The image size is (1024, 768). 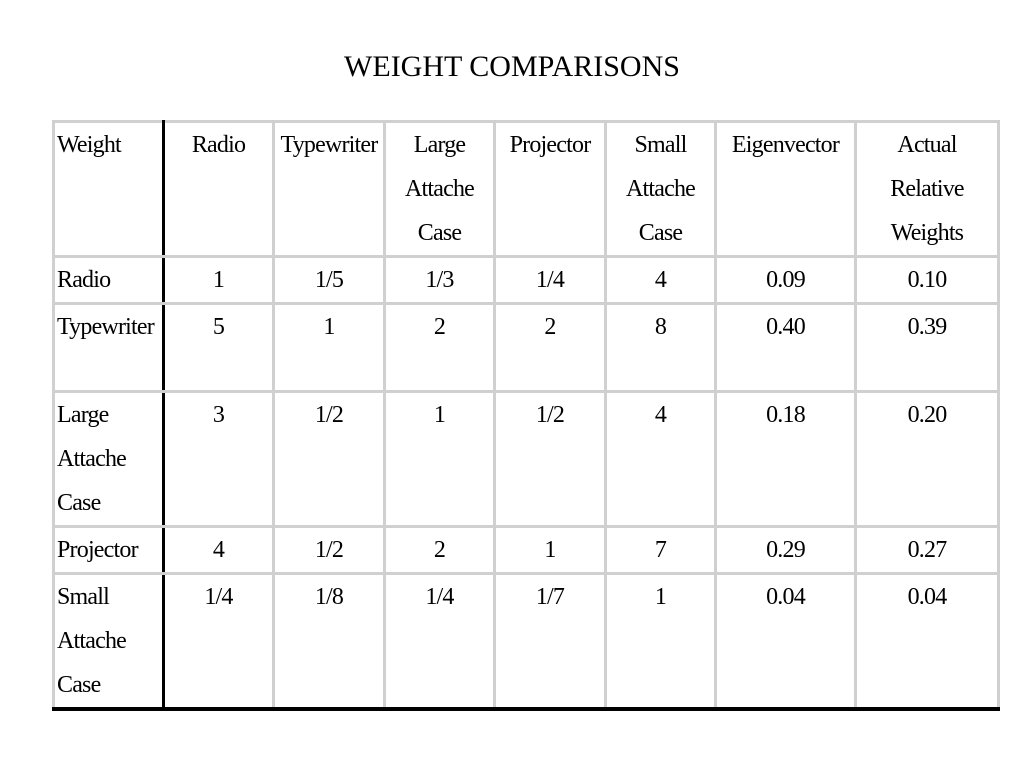 I want to click on cell: 1/7, so click(x=550, y=641).